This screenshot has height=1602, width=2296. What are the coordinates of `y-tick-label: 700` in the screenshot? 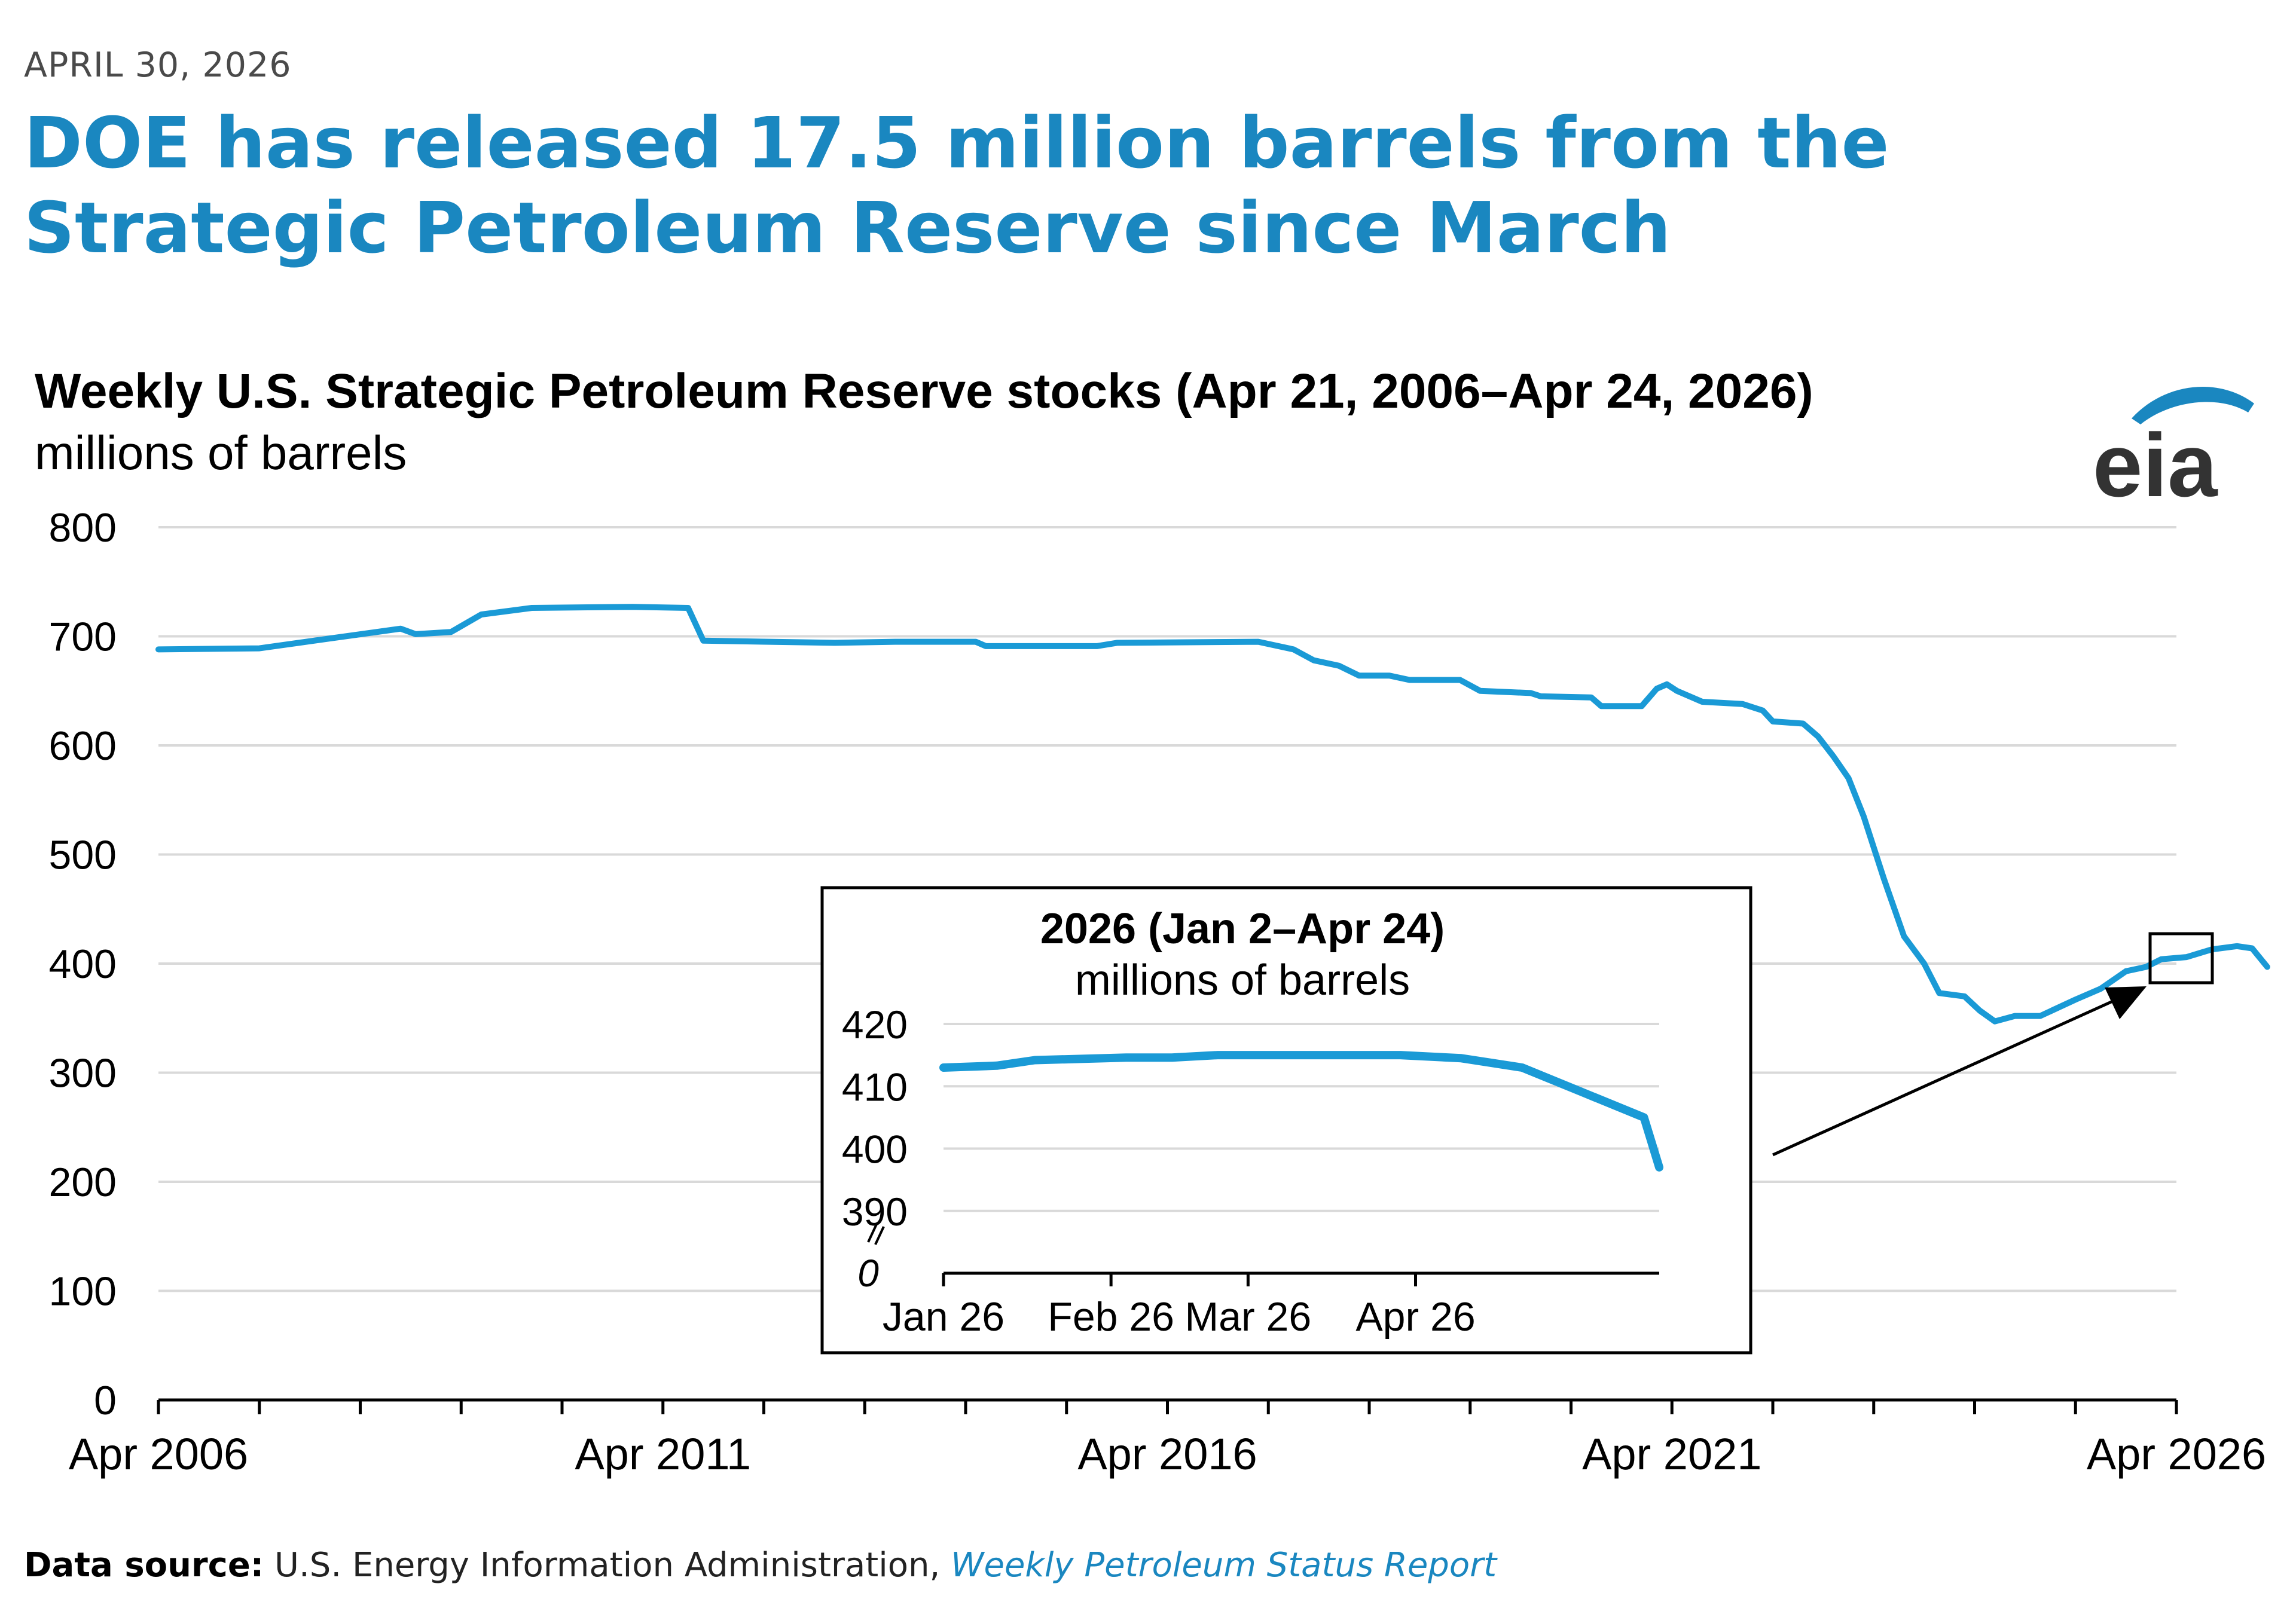 It's located at (83, 637).